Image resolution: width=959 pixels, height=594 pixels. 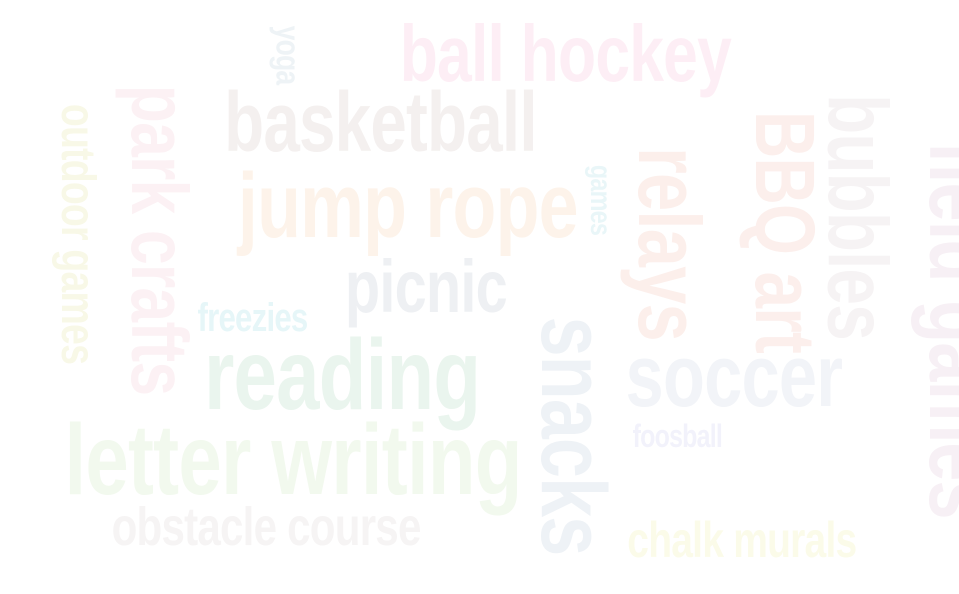 I want to click on word-soccer: soccer, so click(x=734, y=375).